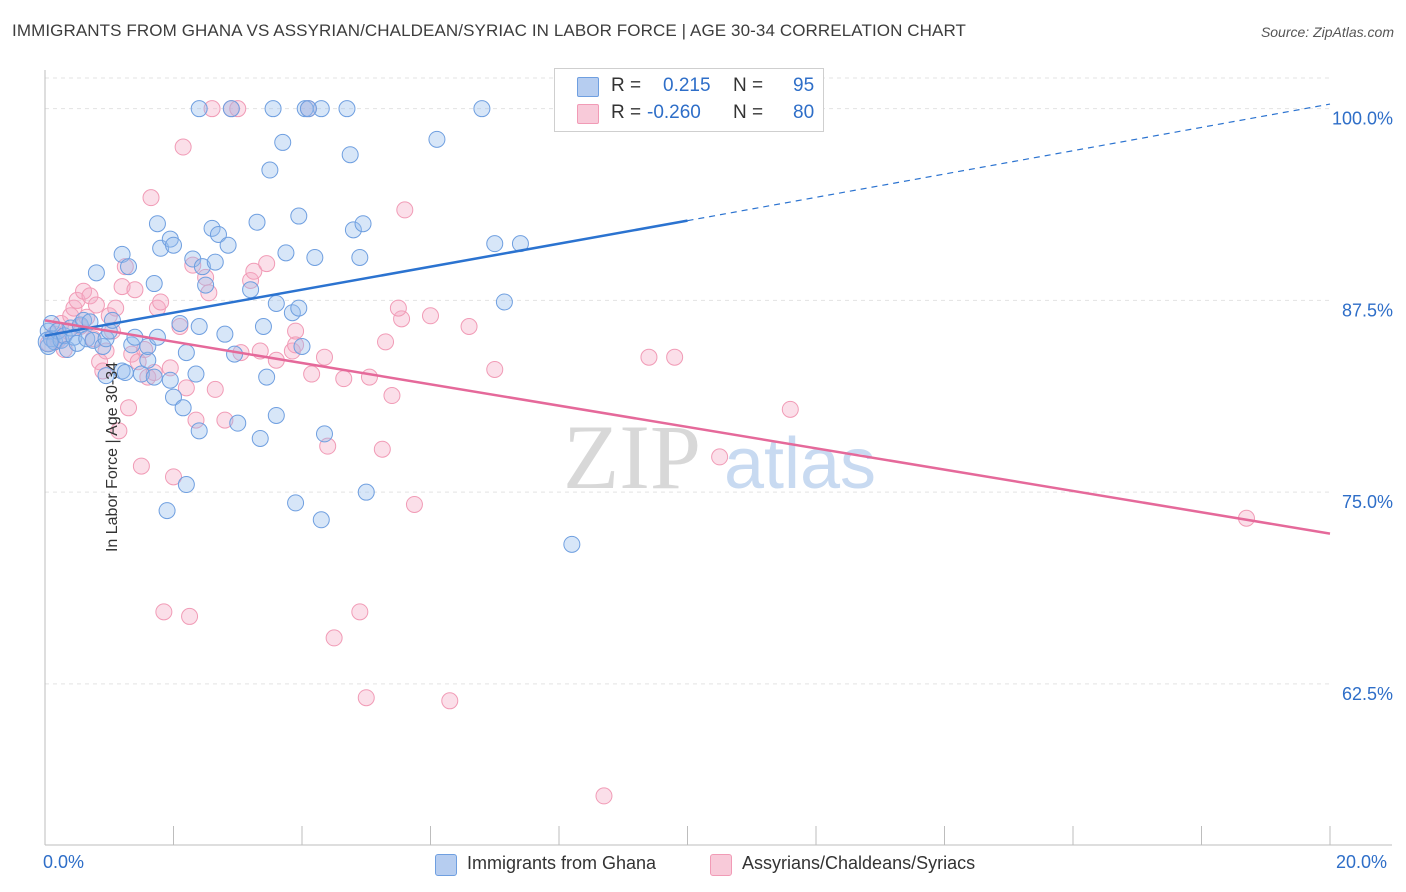 Image resolution: width=1406 pixels, height=892 pixels. What do you see at coordinates (804, 112) in the screenshot?
I see `legend-n-value: 80` at bounding box center [804, 112].